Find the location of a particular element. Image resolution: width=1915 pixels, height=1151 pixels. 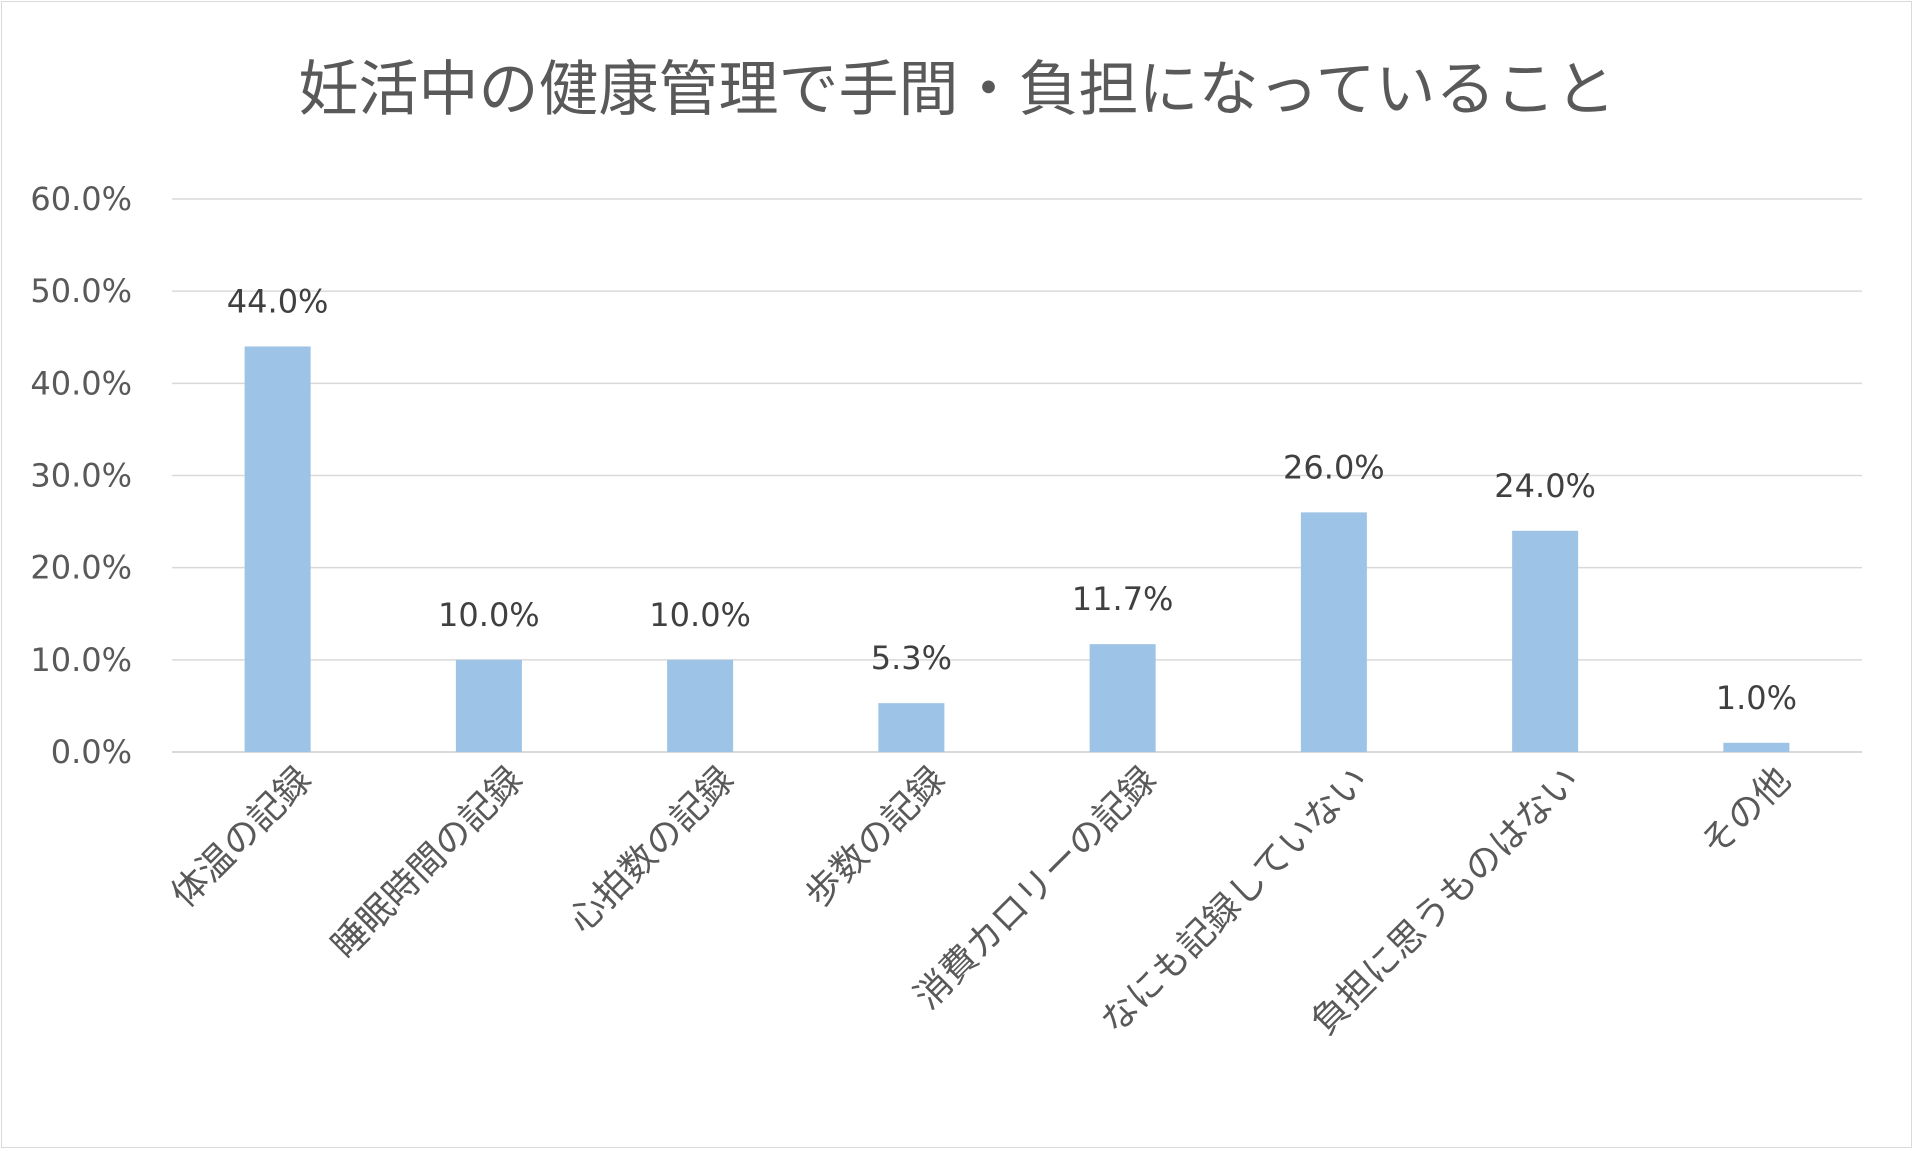

y-tick-label: 20.0% is located at coordinates (81, 568).